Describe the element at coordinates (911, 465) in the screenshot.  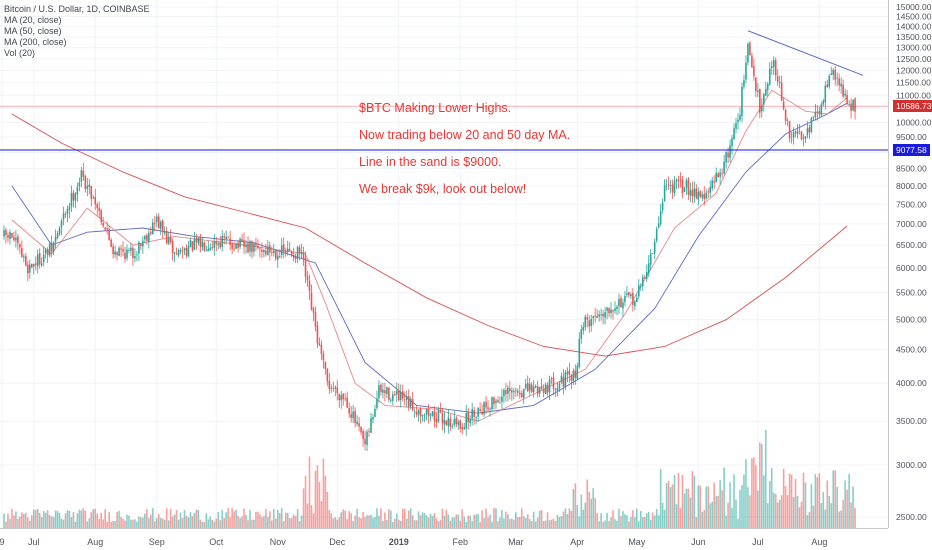
I see `y-tick-label: 3000.00` at that location.